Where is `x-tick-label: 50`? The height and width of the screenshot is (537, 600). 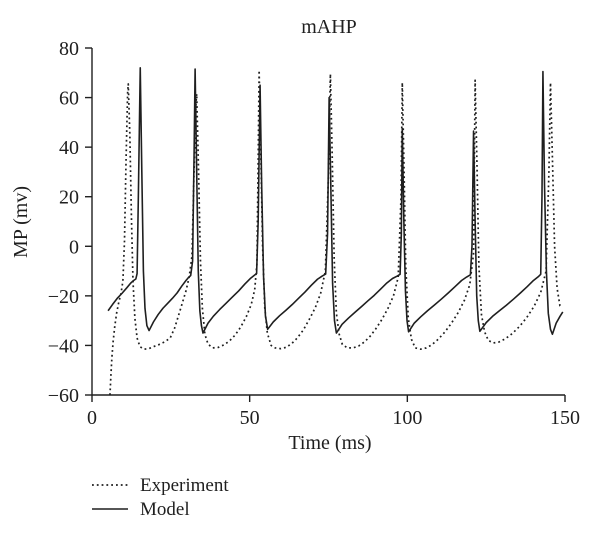
x-tick-label: 50 is located at coordinates (250, 418).